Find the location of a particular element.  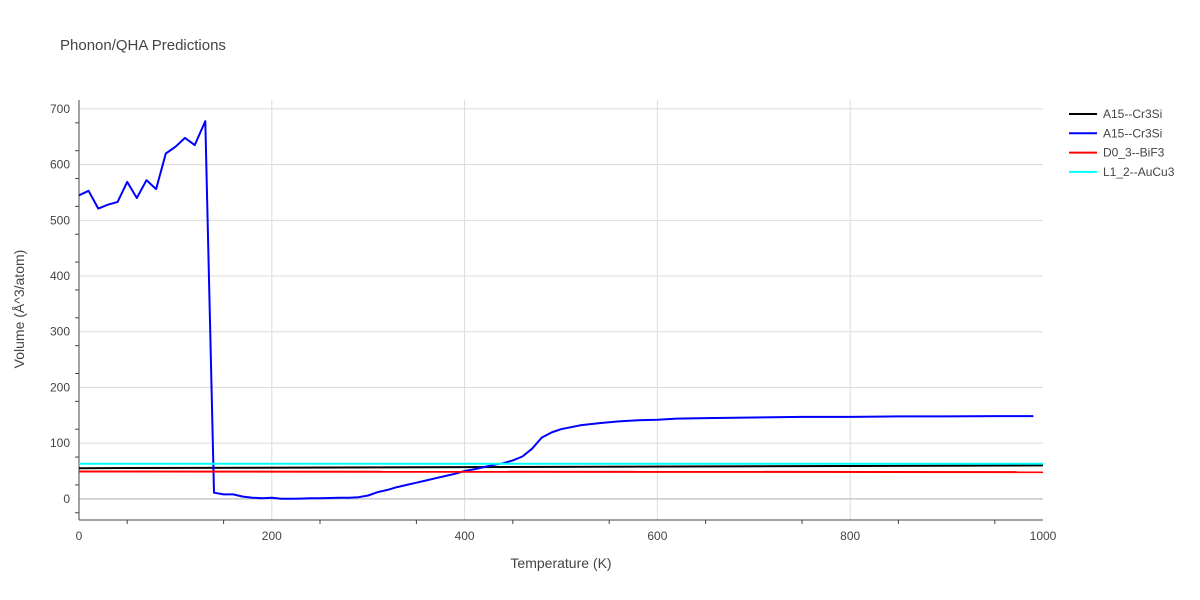

legend-item: D0_3--BiF3 is located at coordinates (1117, 153).